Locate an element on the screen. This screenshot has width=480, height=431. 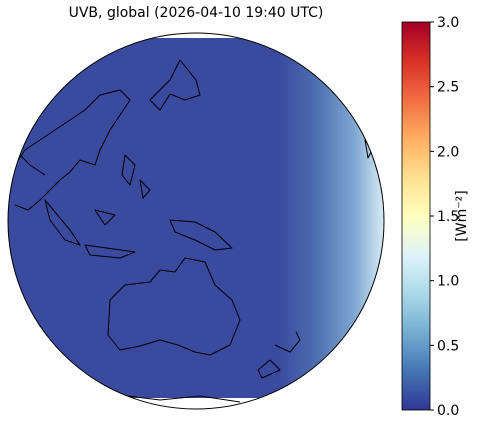
colorbar-tick-label: 0.5 is located at coordinates (448, 346).